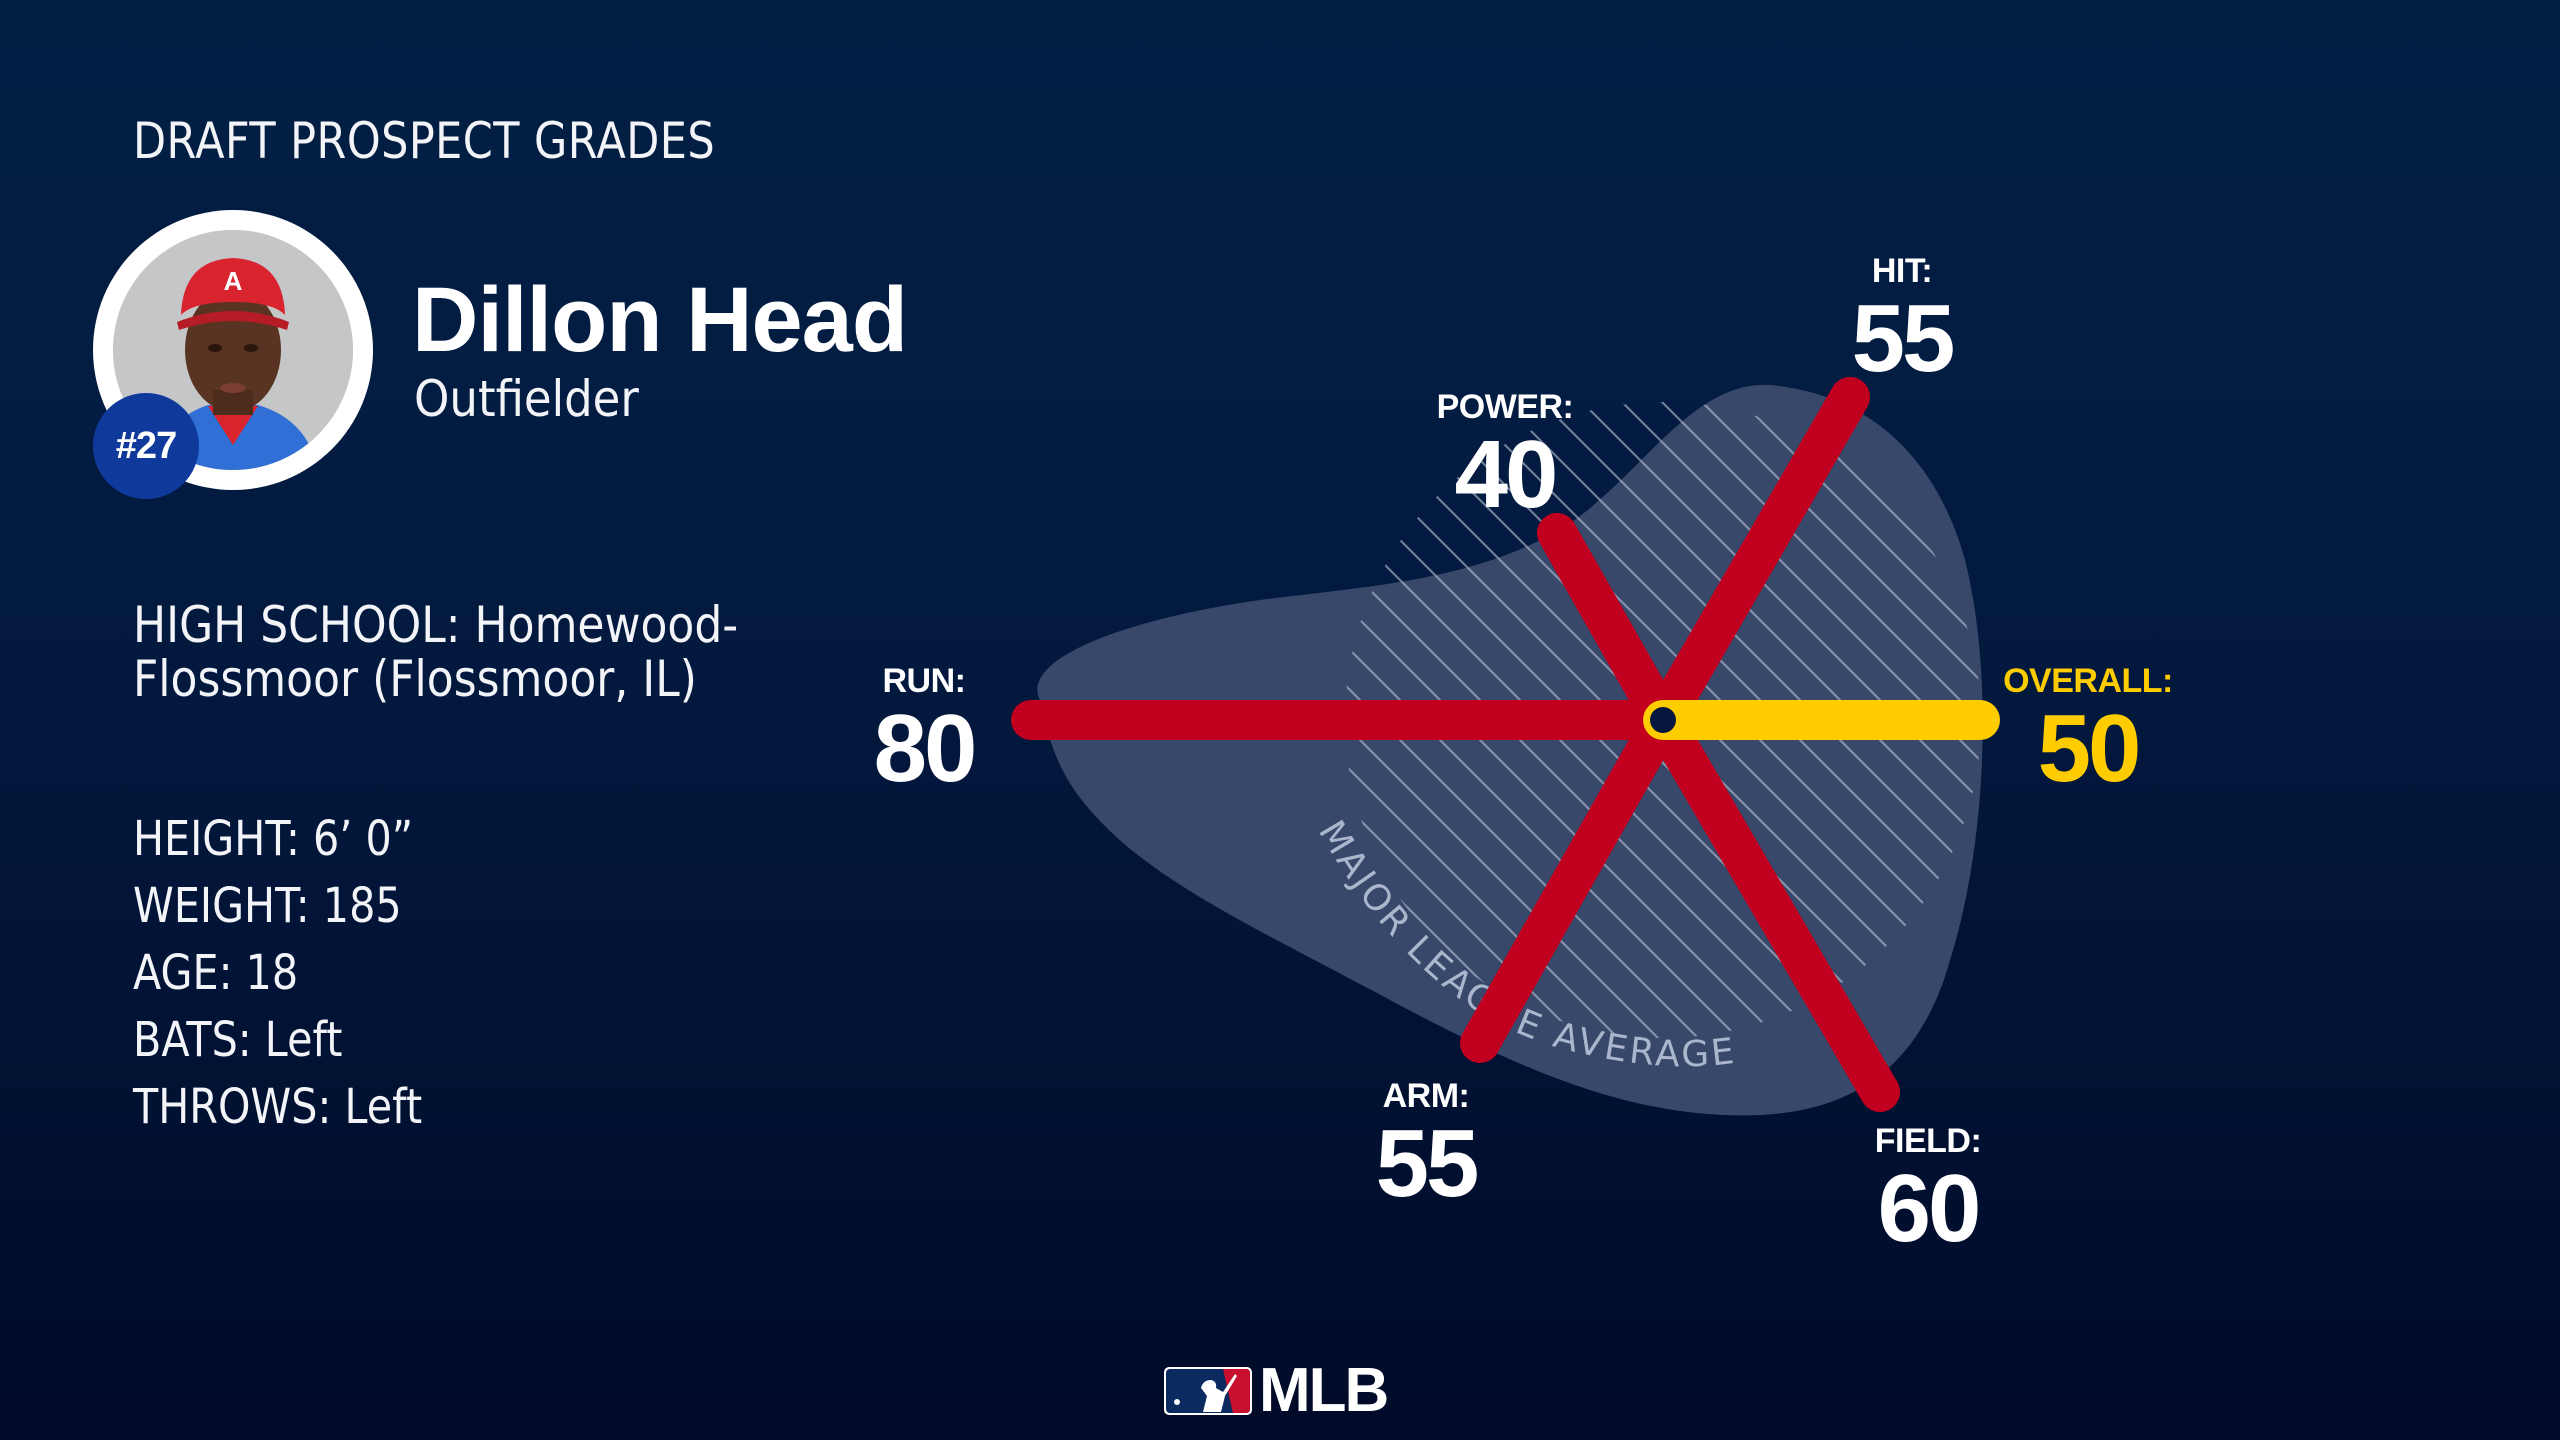 The height and width of the screenshot is (1440, 2560). What do you see at coordinates (2089, 748) in the screenshot?
I see `stat-overall-value: 50` at bounding box center [2089, 748].